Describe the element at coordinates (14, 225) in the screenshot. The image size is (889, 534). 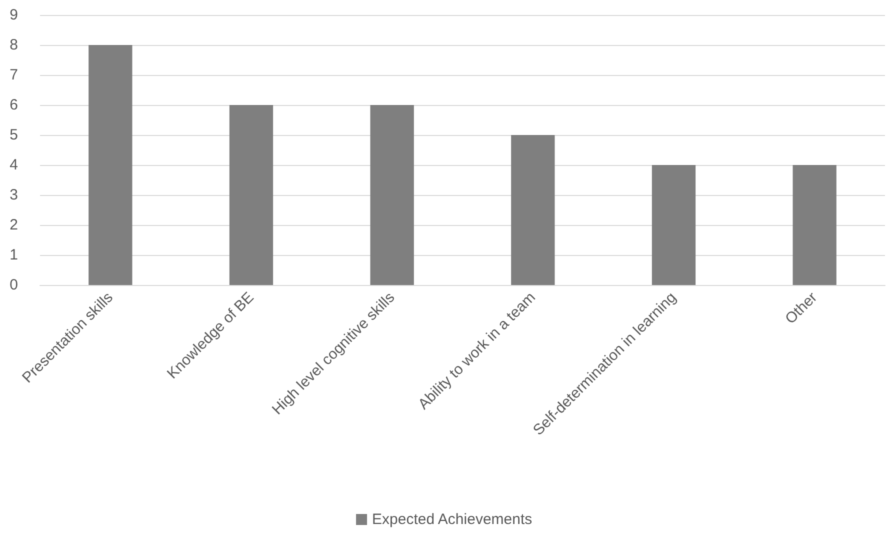
I see `y-tick-label: 2` at that location.